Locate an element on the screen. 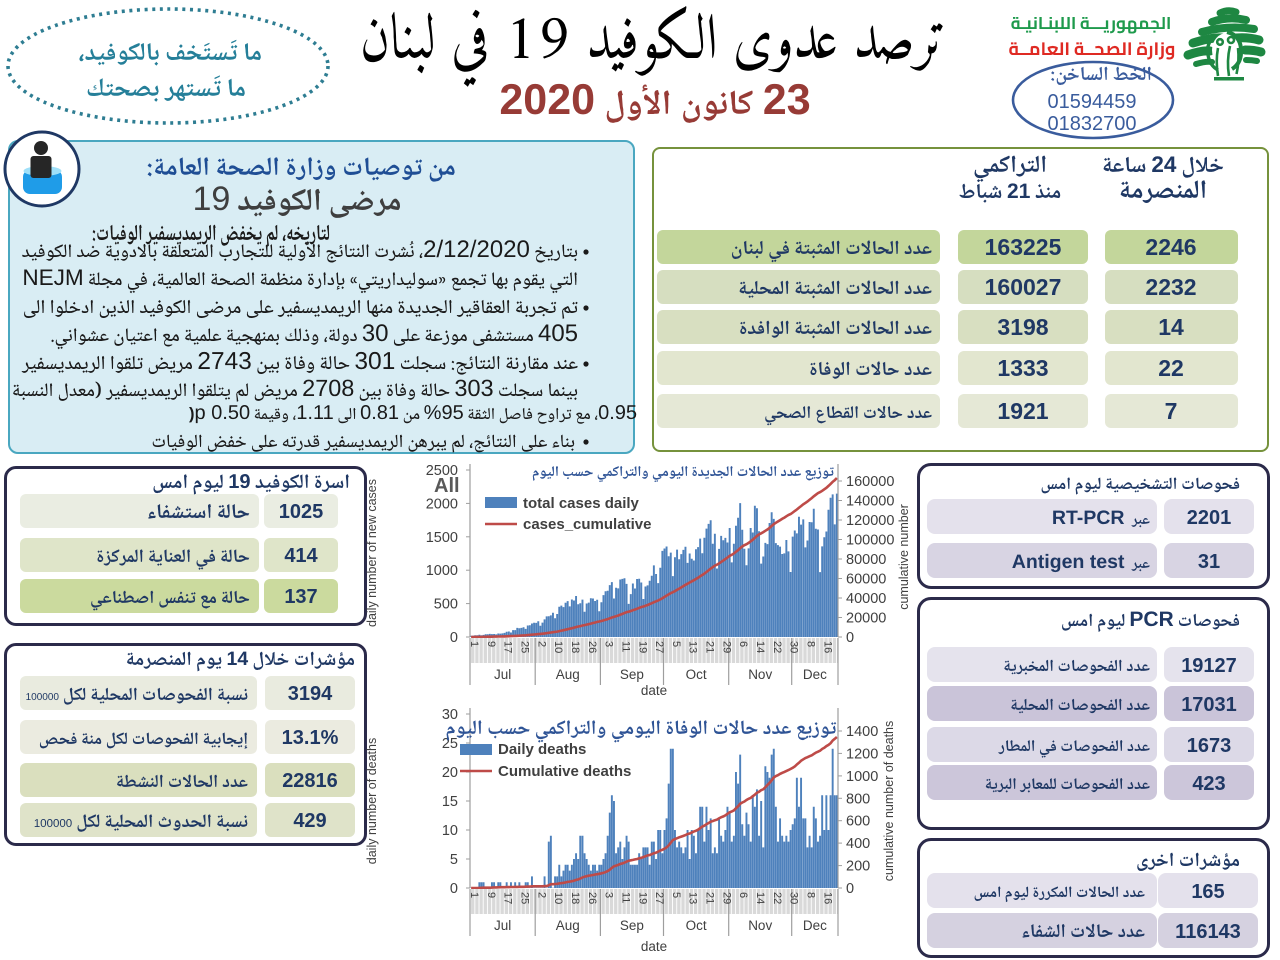 Image resolution: width=1280 pixels, height=960 pixels. svg-text: 29 is located at coordinates (726, 898).